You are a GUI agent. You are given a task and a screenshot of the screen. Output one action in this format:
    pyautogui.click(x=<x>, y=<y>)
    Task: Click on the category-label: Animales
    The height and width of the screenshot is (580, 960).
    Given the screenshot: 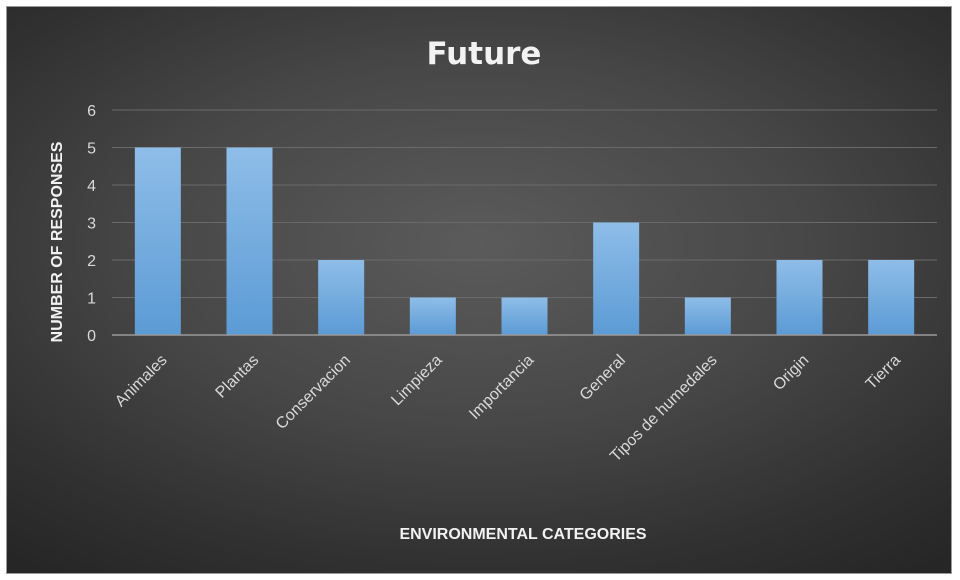 What is the action you would take?
    pyautogui.click(x=141, y=381)
    